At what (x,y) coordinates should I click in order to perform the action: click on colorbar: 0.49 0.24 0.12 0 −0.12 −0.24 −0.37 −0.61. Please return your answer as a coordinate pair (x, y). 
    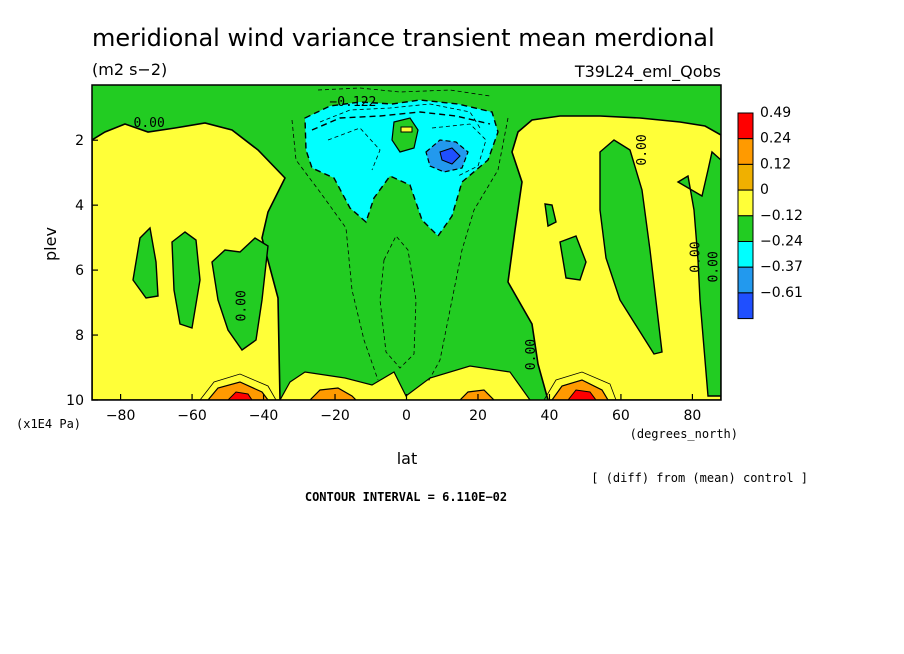
    Looking at the image, I should click on (770, 212).